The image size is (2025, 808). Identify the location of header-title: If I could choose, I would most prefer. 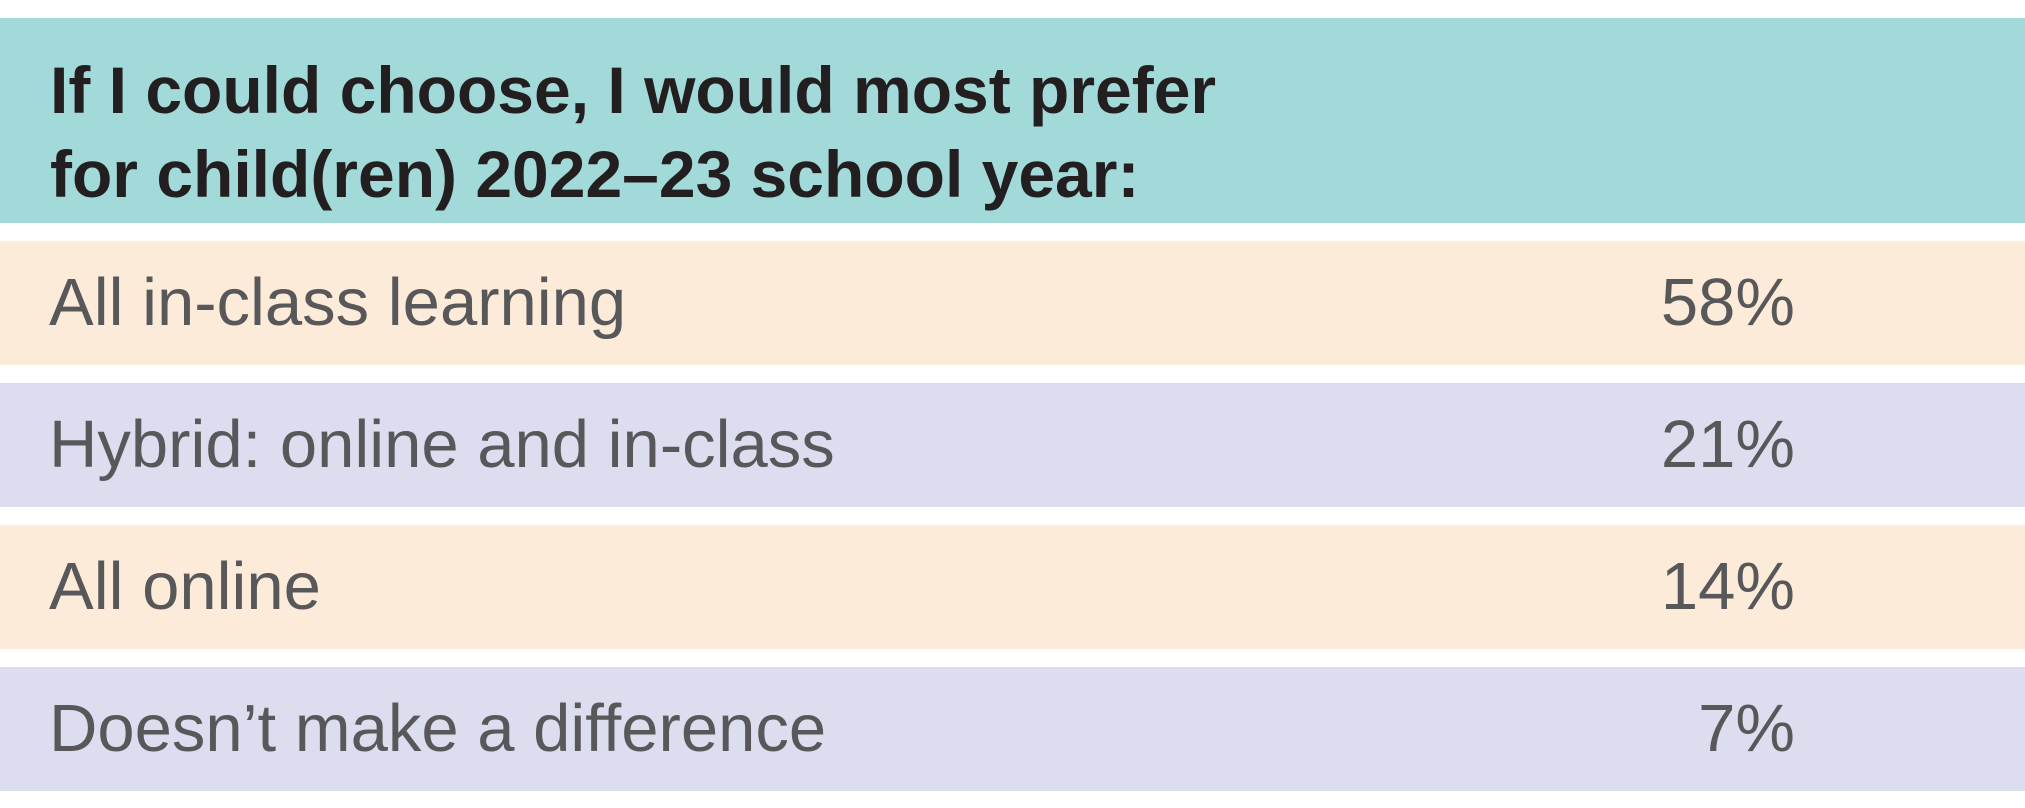
(633, 90).